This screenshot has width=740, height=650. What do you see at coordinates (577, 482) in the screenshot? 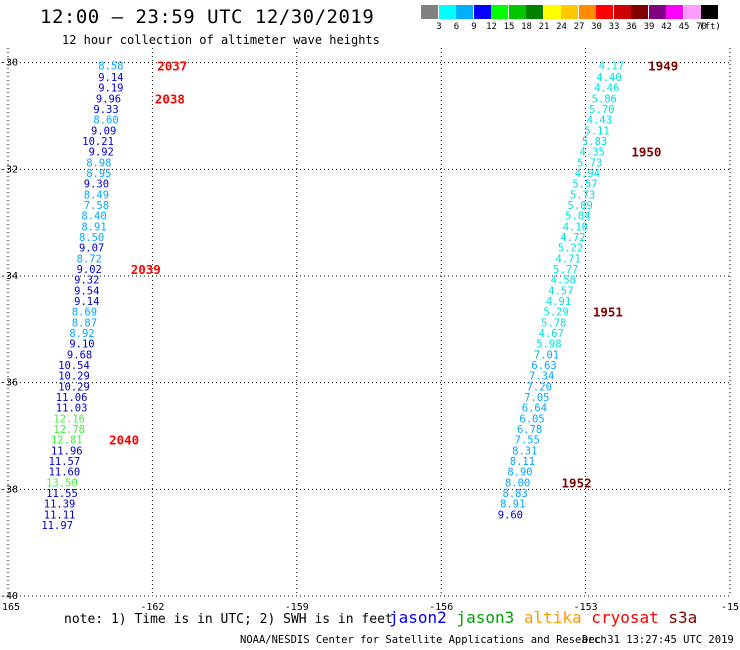
I see `time-label: 1952` at bounding box center [577, 482].